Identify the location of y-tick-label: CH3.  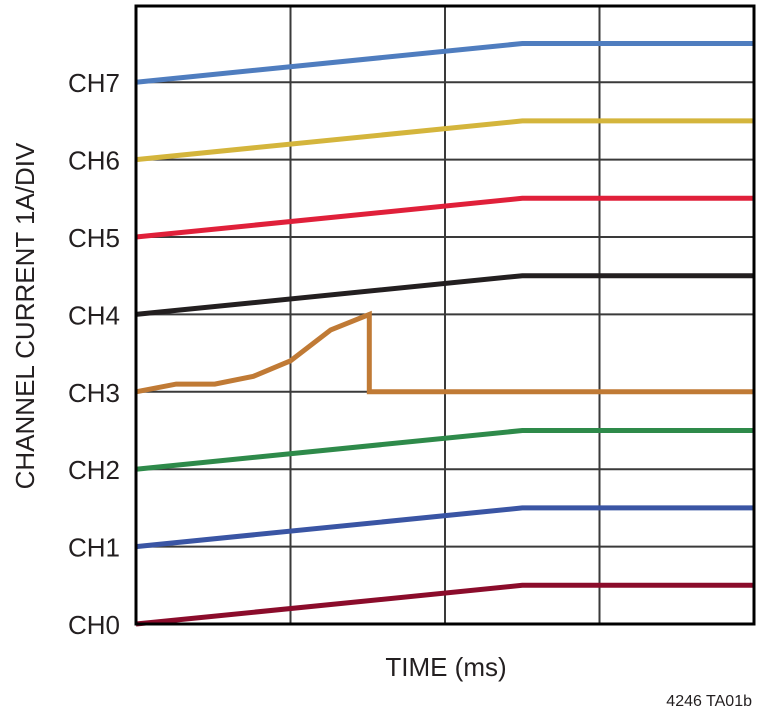
(94, 393).